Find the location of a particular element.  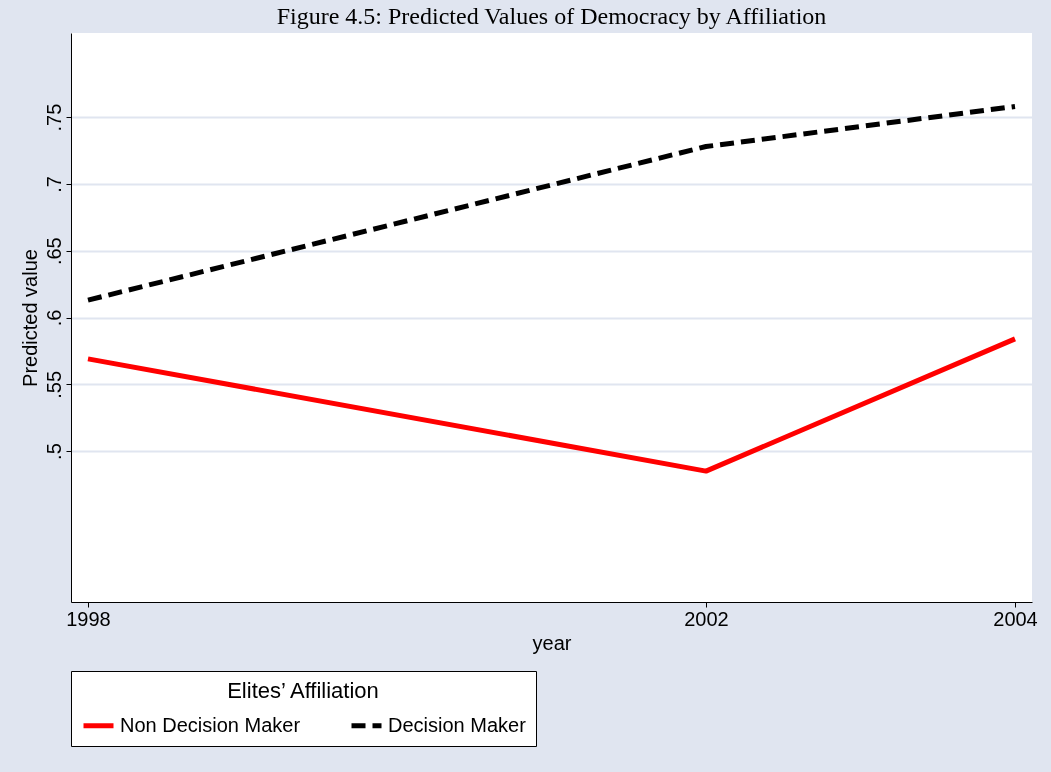

legend-title: Elites’ Affiliation is located at coordinates (303, 690).